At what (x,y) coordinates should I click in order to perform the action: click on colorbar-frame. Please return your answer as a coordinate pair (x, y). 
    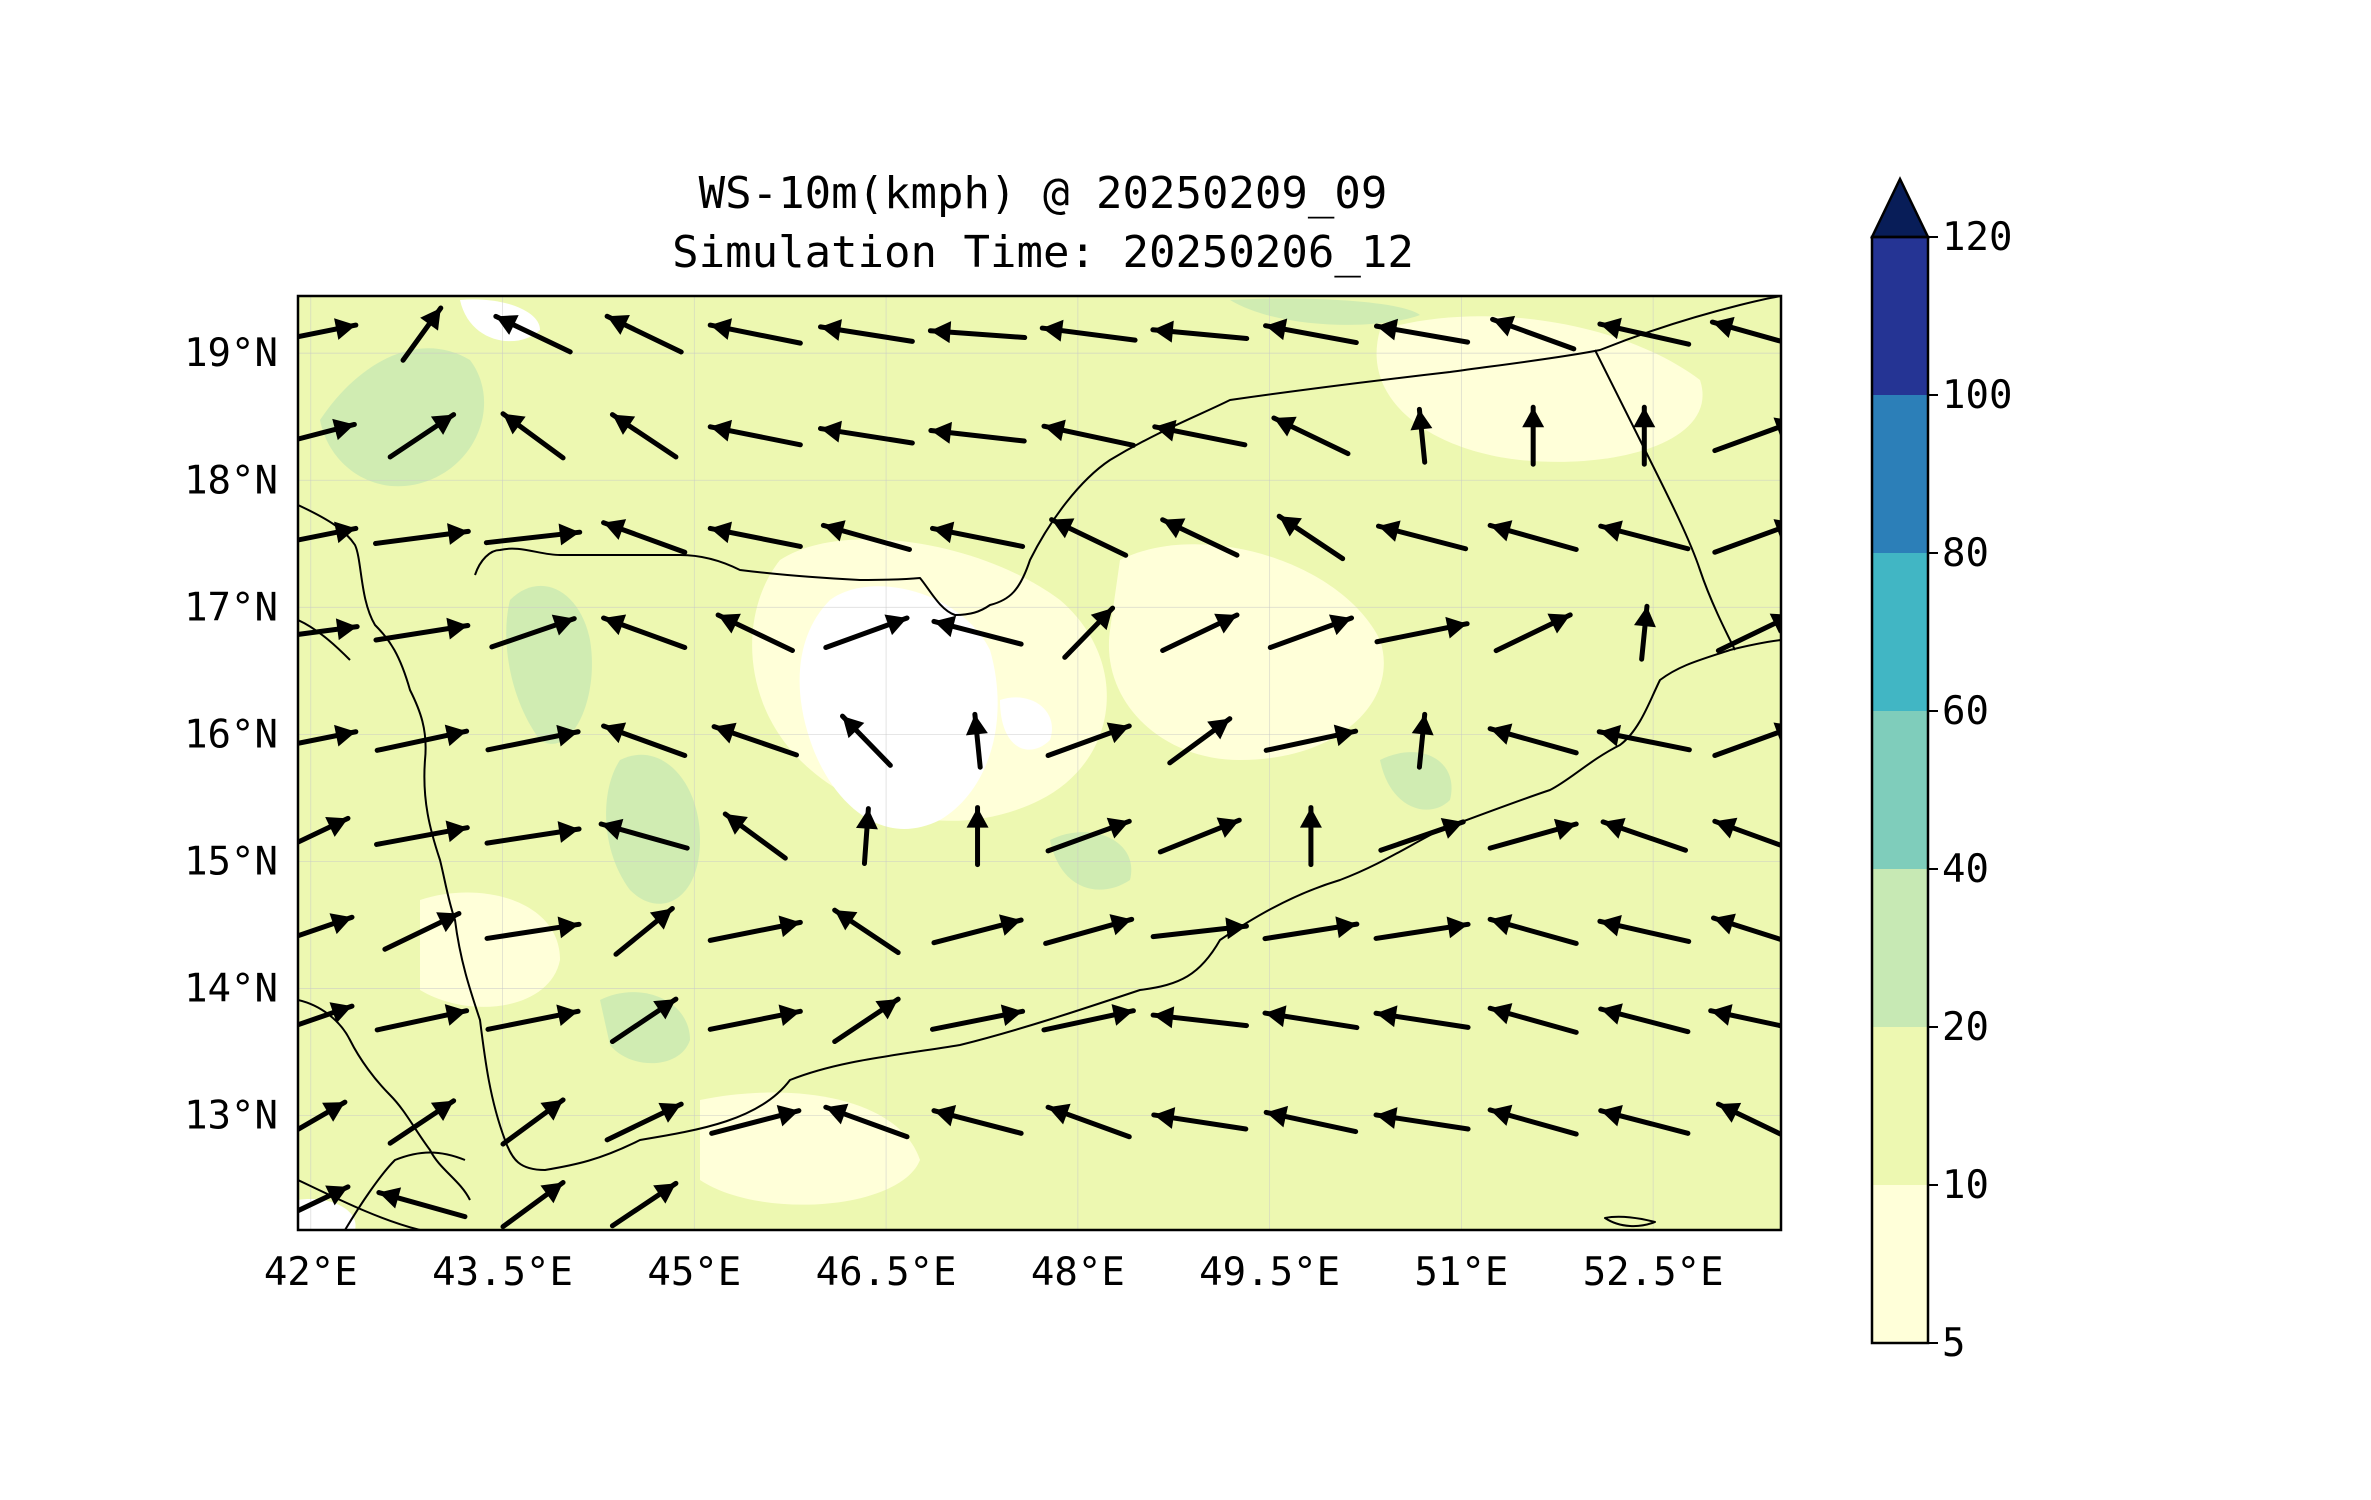
    Looking at the image, I should click on (1900, 790).